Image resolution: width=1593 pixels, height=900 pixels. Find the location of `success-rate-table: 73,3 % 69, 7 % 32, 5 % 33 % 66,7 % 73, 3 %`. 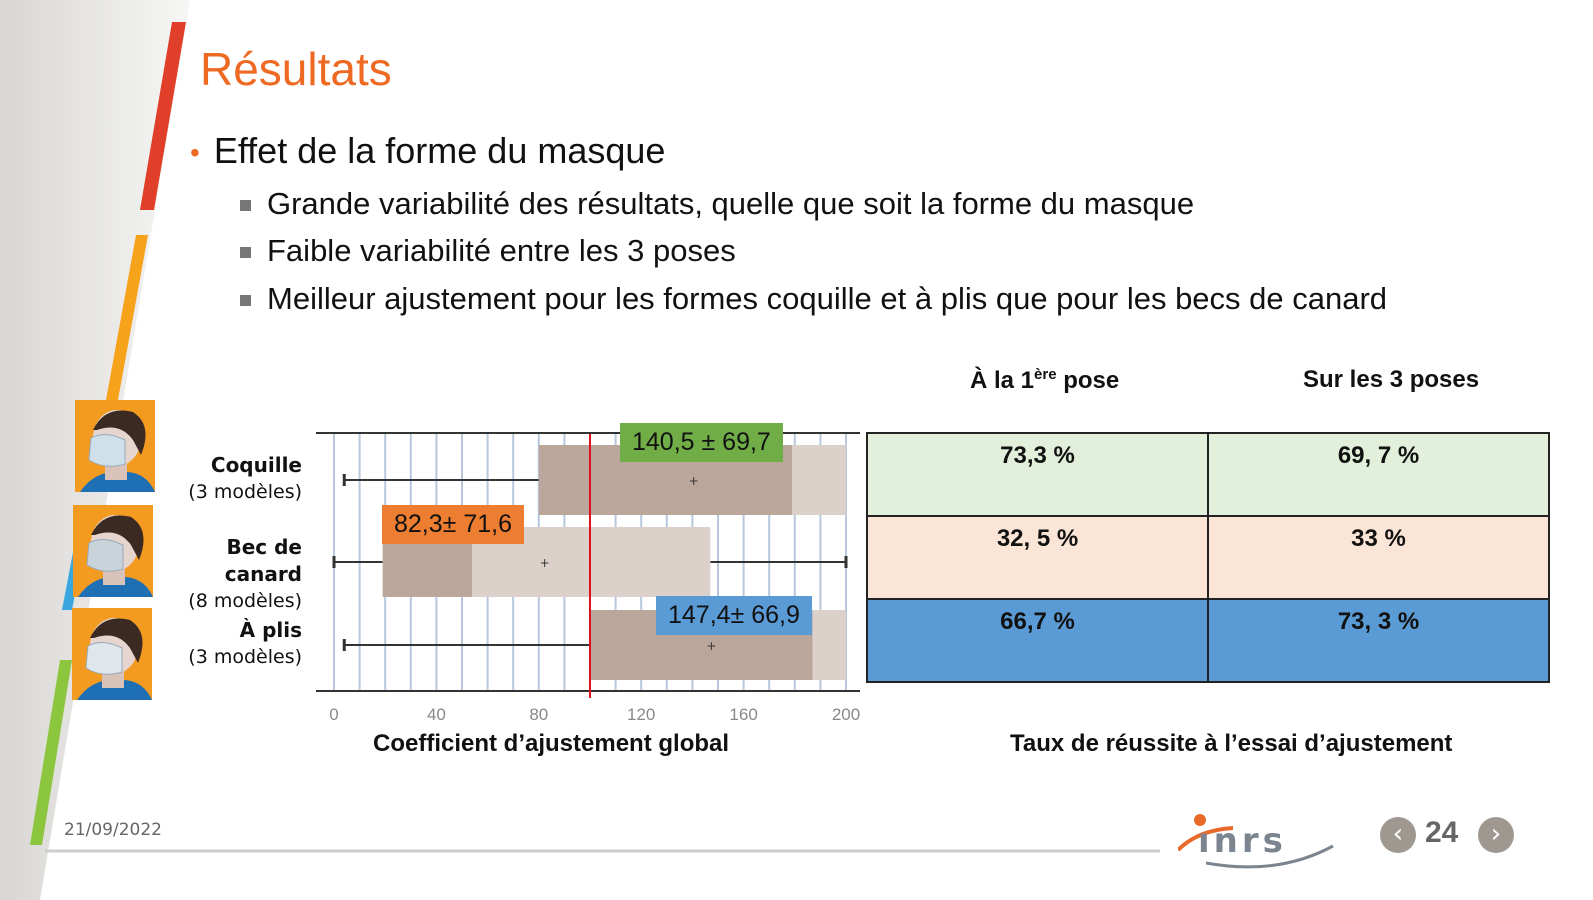

success-rate-table: 73,3 % 69, 7 % 32, 5 % 33 % 66,7 % 73, 3 % is located at coordinates (1207, 557).